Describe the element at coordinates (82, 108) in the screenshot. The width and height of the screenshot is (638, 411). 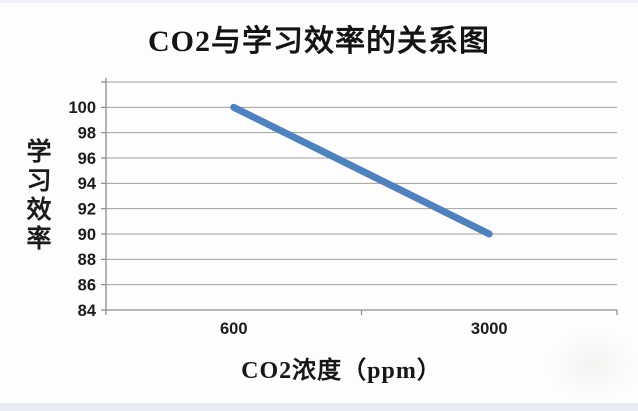
I see `y-tick-label: 100` at that location.